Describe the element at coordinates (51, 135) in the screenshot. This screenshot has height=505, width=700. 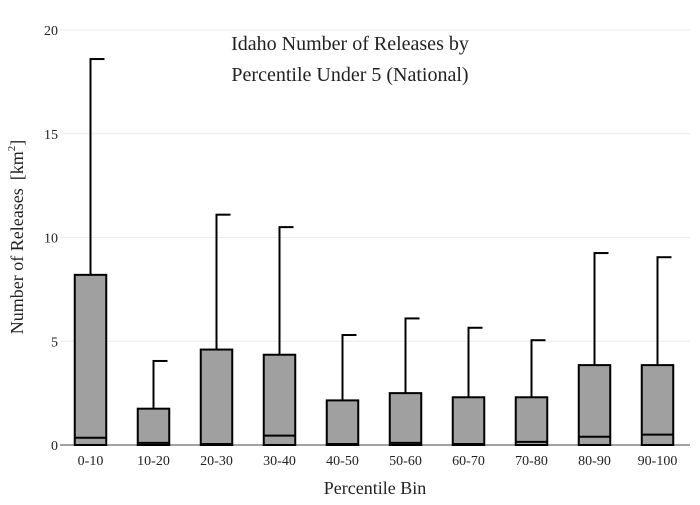
I see `y-tick-label: 15` at that location.